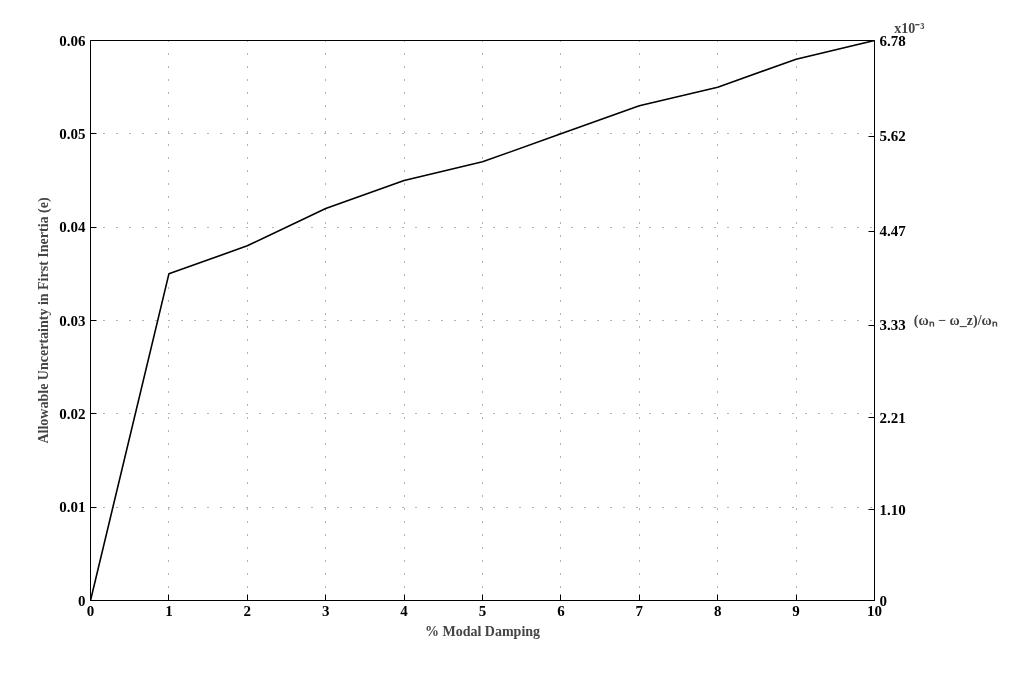  What do you see at coordinates (892, 136) in the screenshot?
I see `y2-tick-label: 5.62` at bounding box center [892, 136].